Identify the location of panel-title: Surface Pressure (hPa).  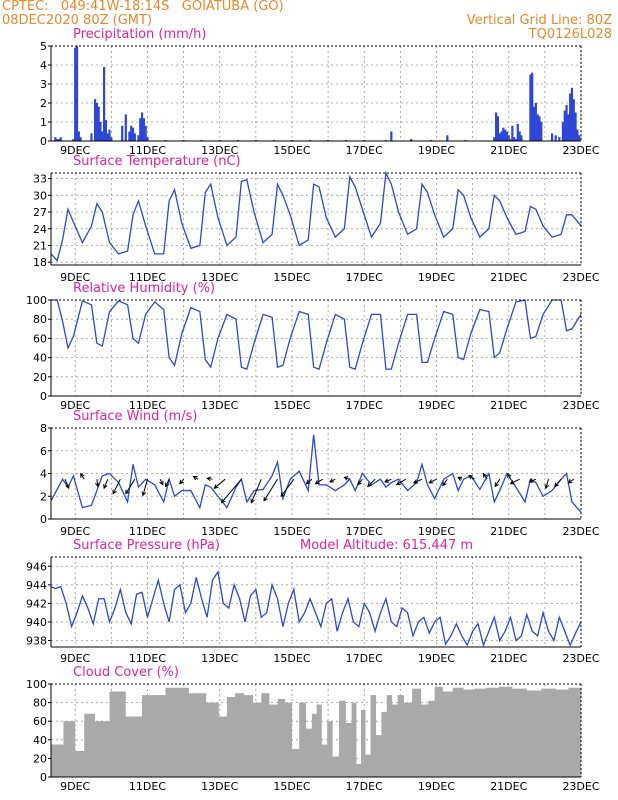
(146, 545).